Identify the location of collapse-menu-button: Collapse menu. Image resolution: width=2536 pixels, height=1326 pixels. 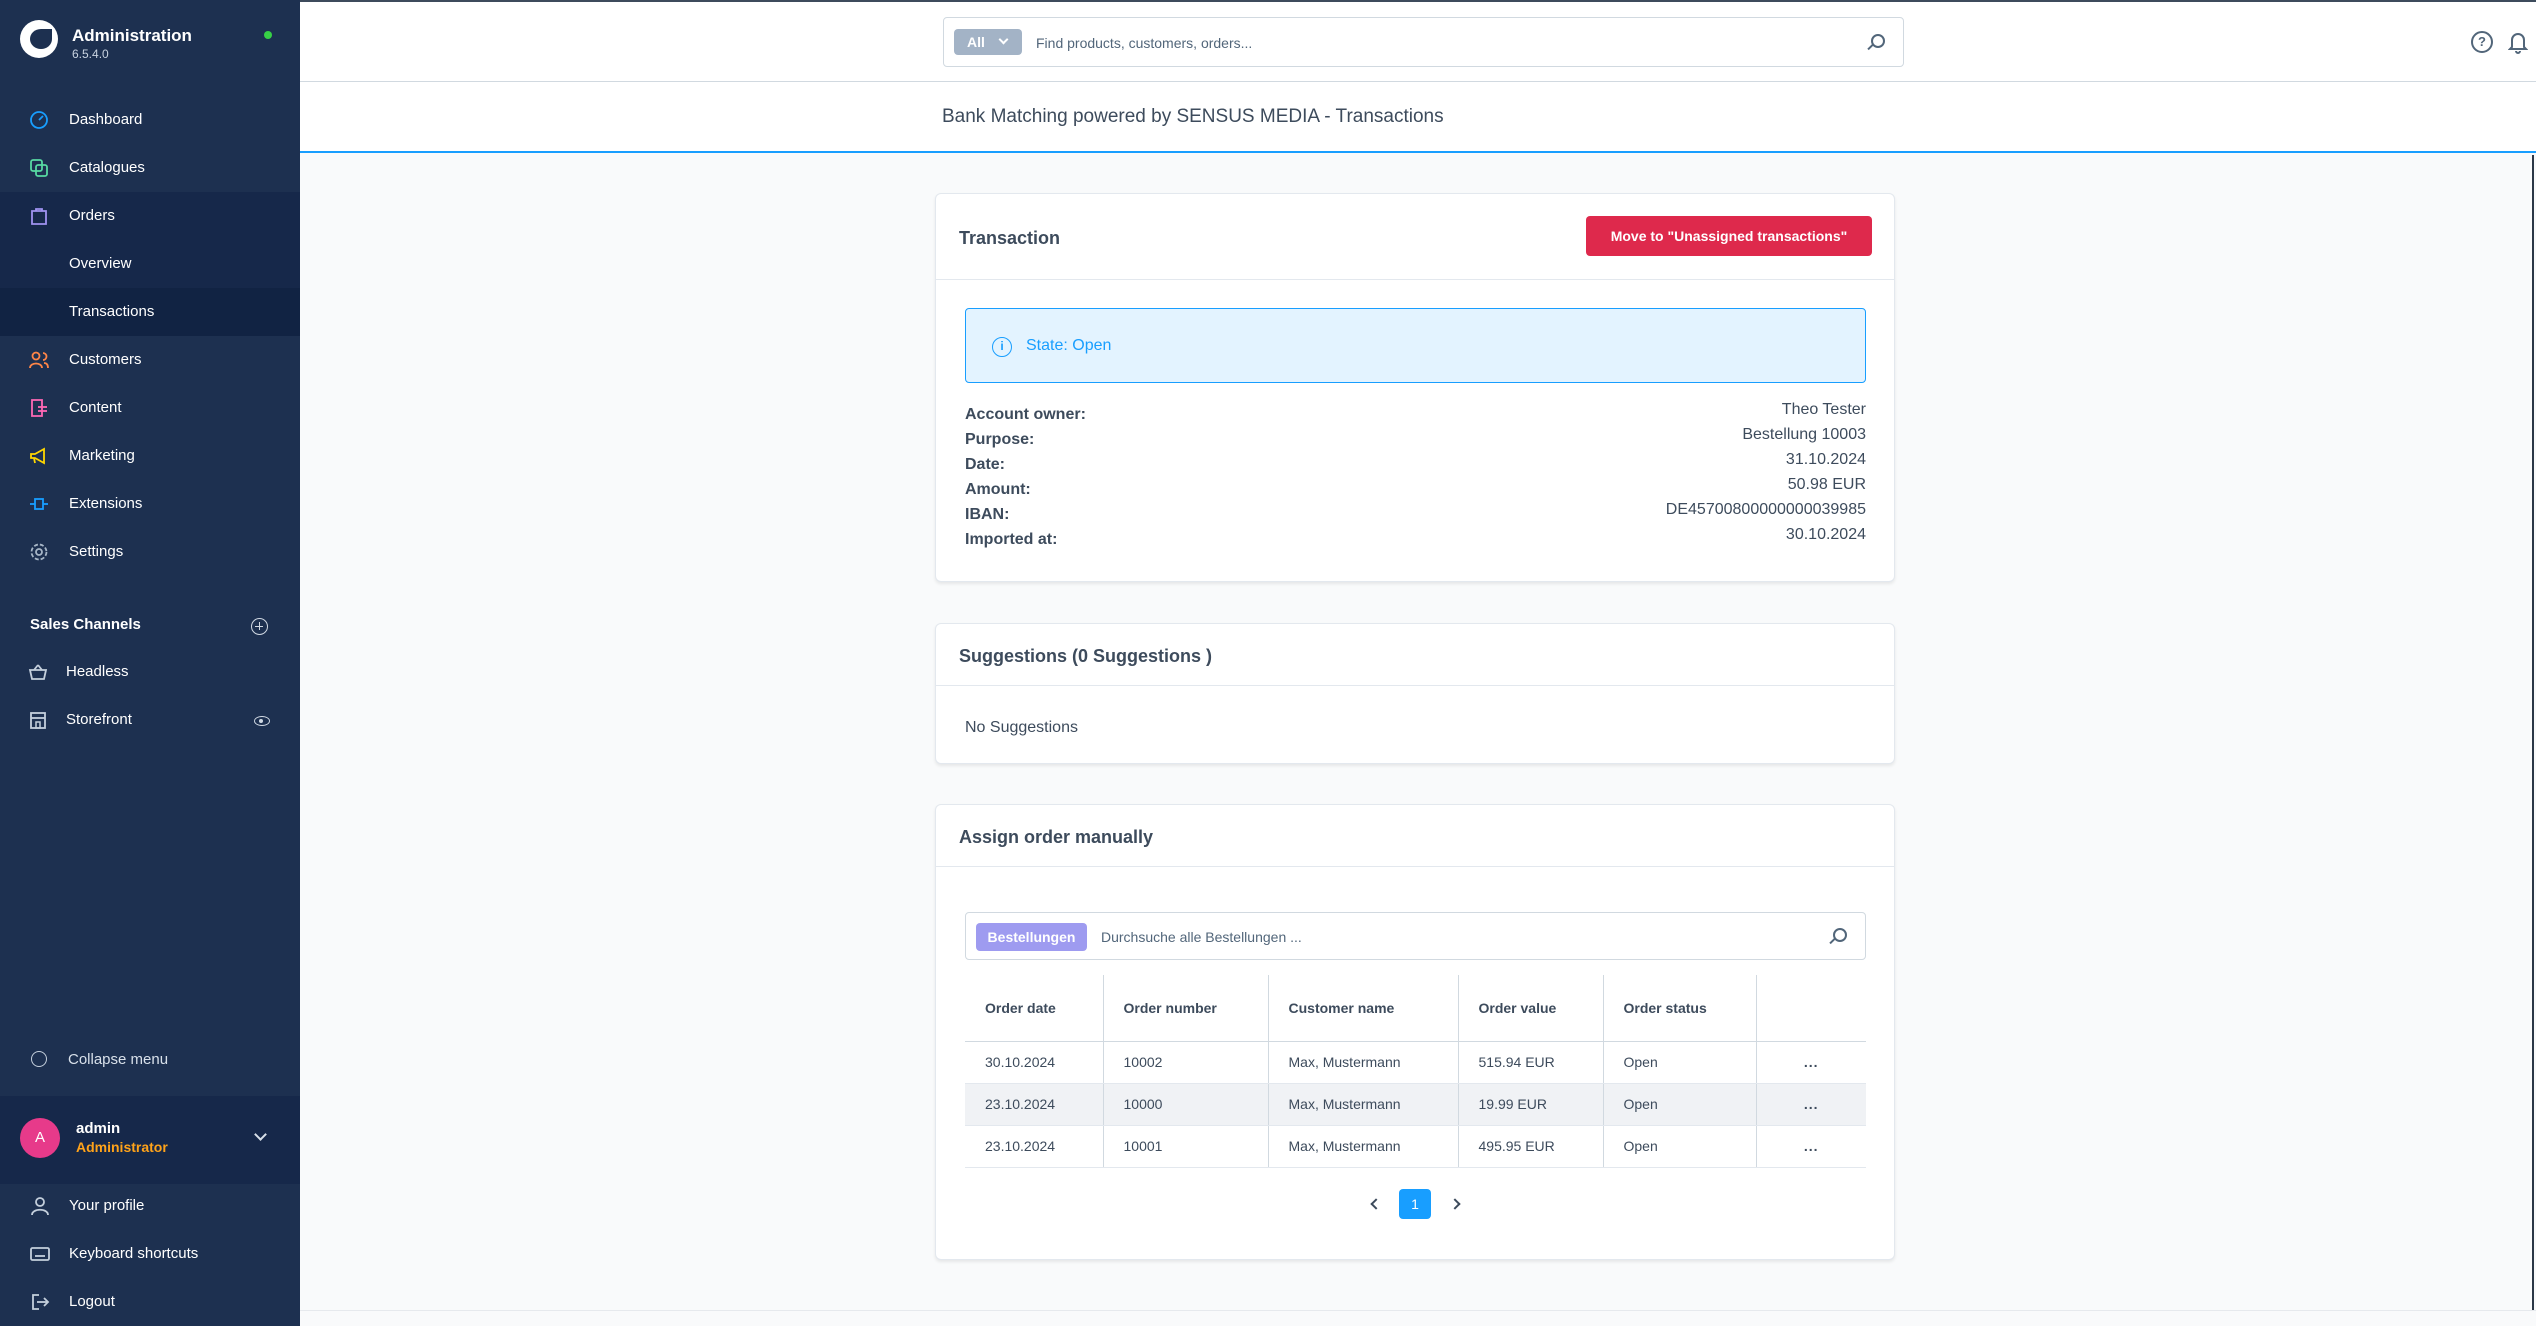
(150, 1060).